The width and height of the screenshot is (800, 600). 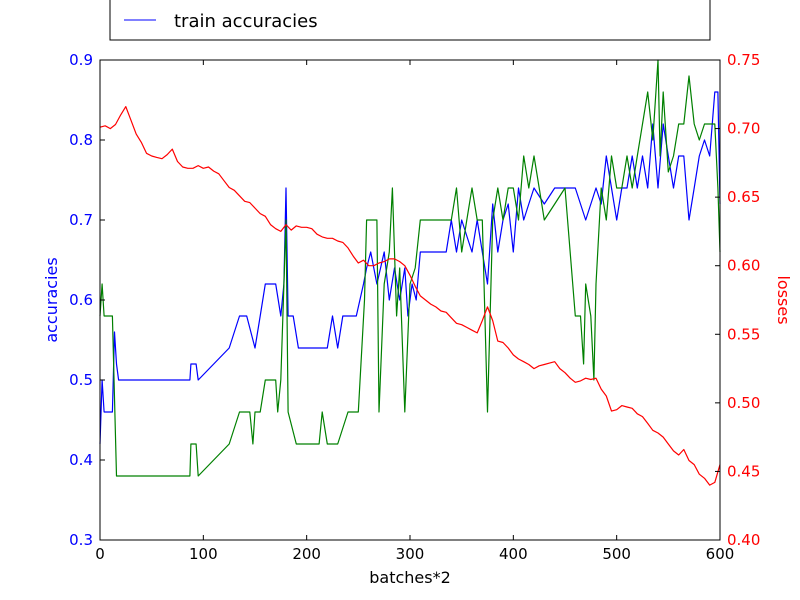 I want to click on x-tick-label: 0, so click(x=100, y=554).